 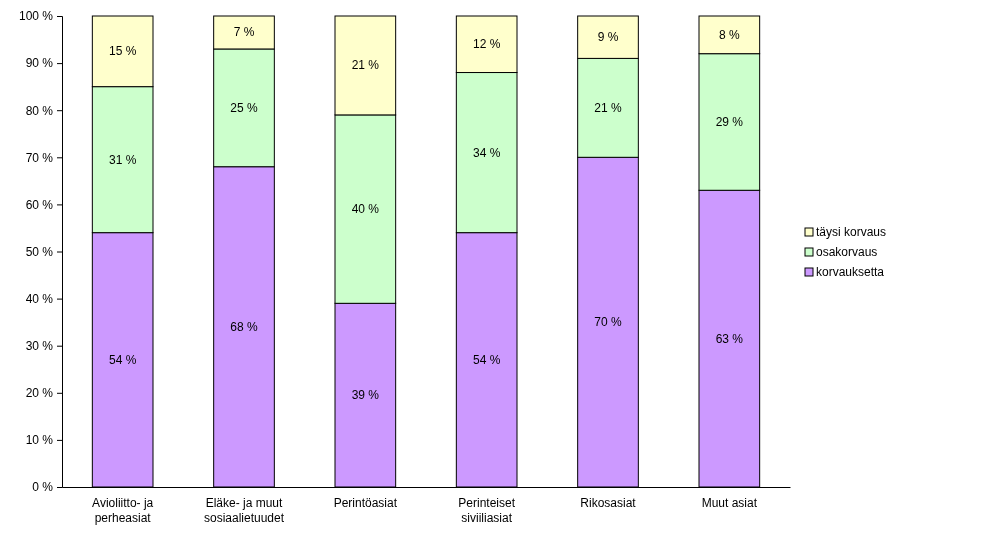 I want to click on y-tick-label: 90 %, so click(x=39, y=63).